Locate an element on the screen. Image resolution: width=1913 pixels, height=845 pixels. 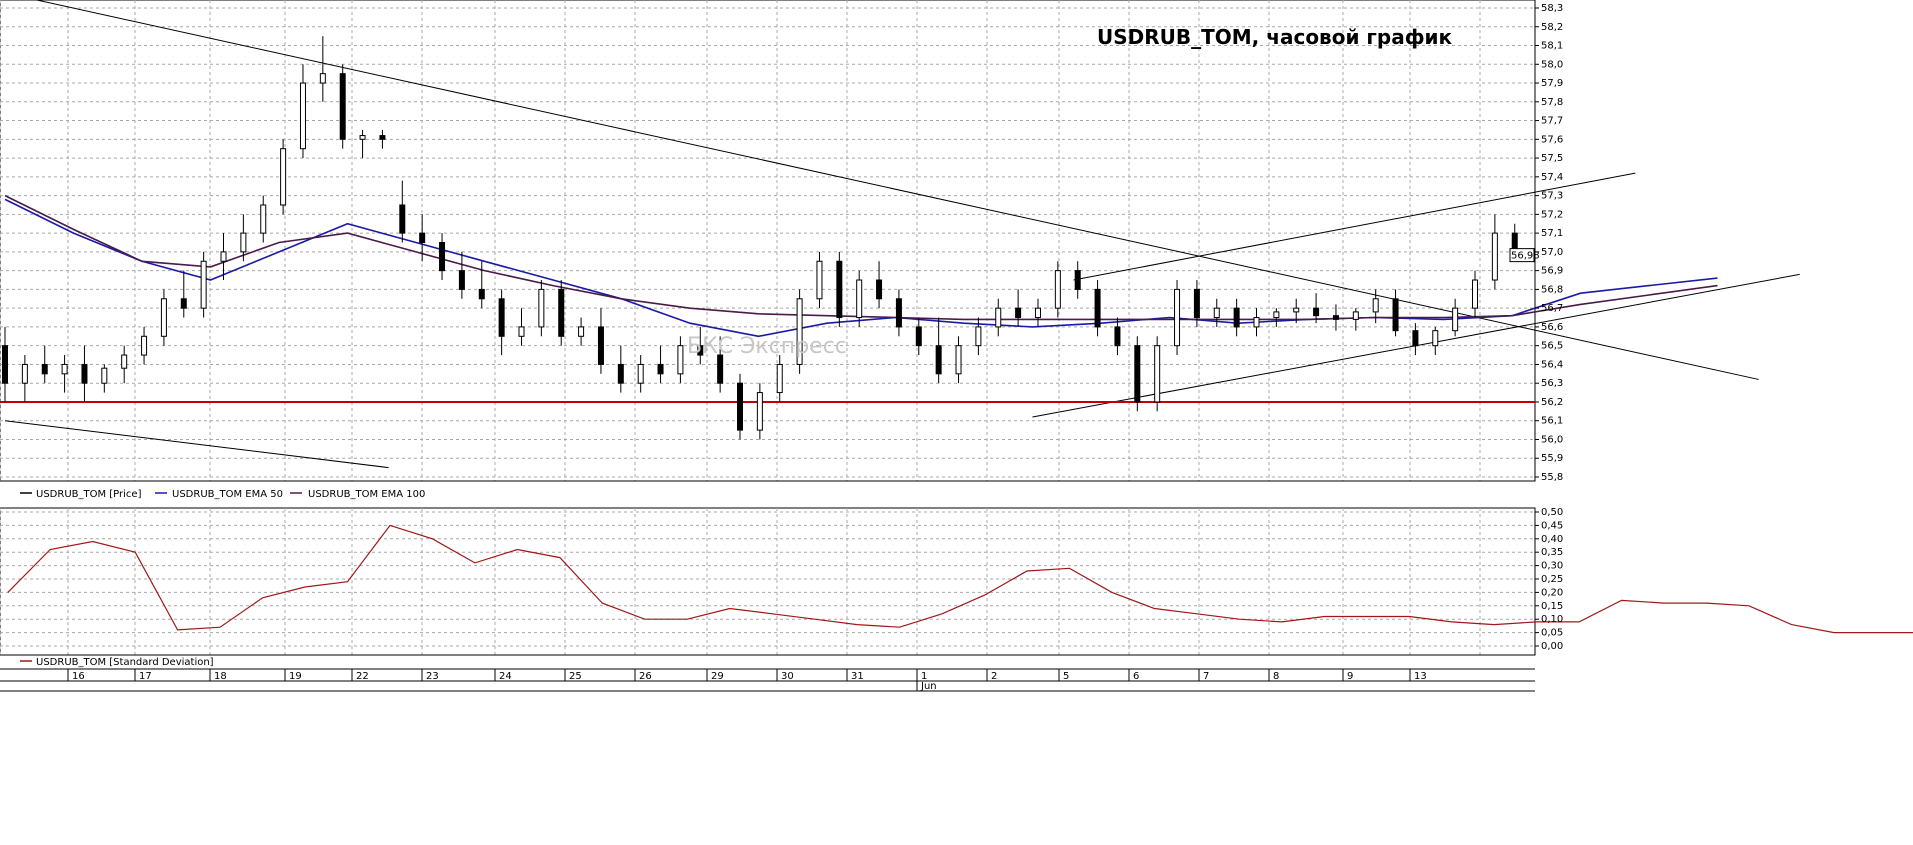
y-tick-label: 57,9 is located at coordinates (1552, 83).